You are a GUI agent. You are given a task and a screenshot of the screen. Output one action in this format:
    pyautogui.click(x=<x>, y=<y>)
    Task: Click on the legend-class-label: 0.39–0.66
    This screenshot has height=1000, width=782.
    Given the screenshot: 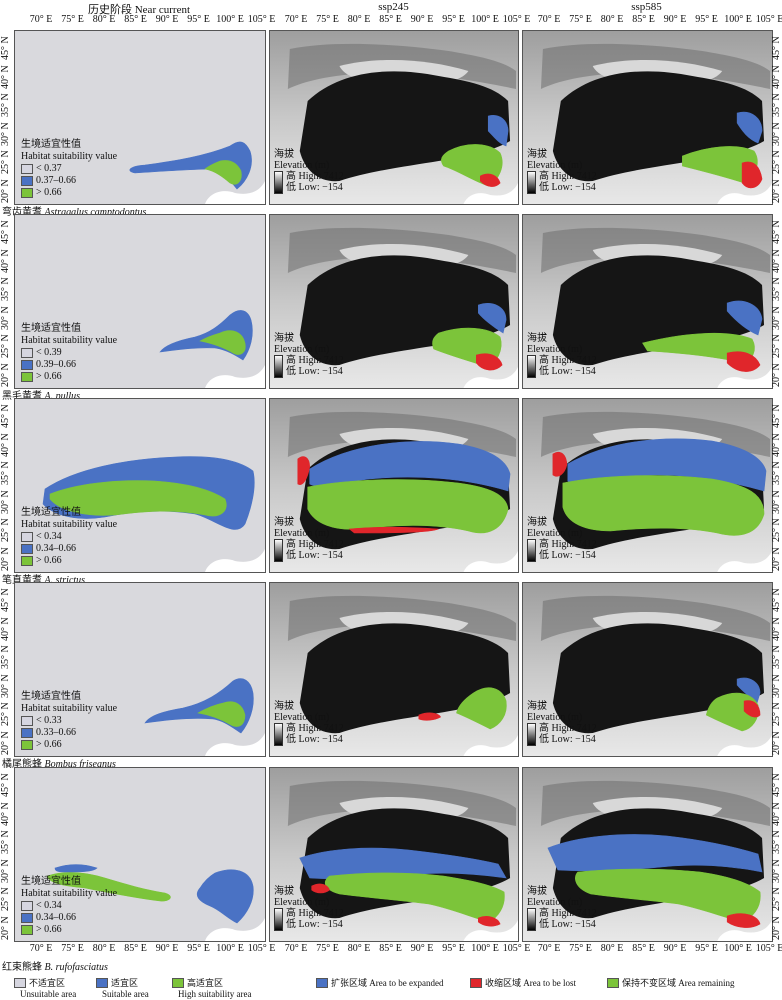 What is the action you would take?
    pyautogui.click(x=56, y=364)
    